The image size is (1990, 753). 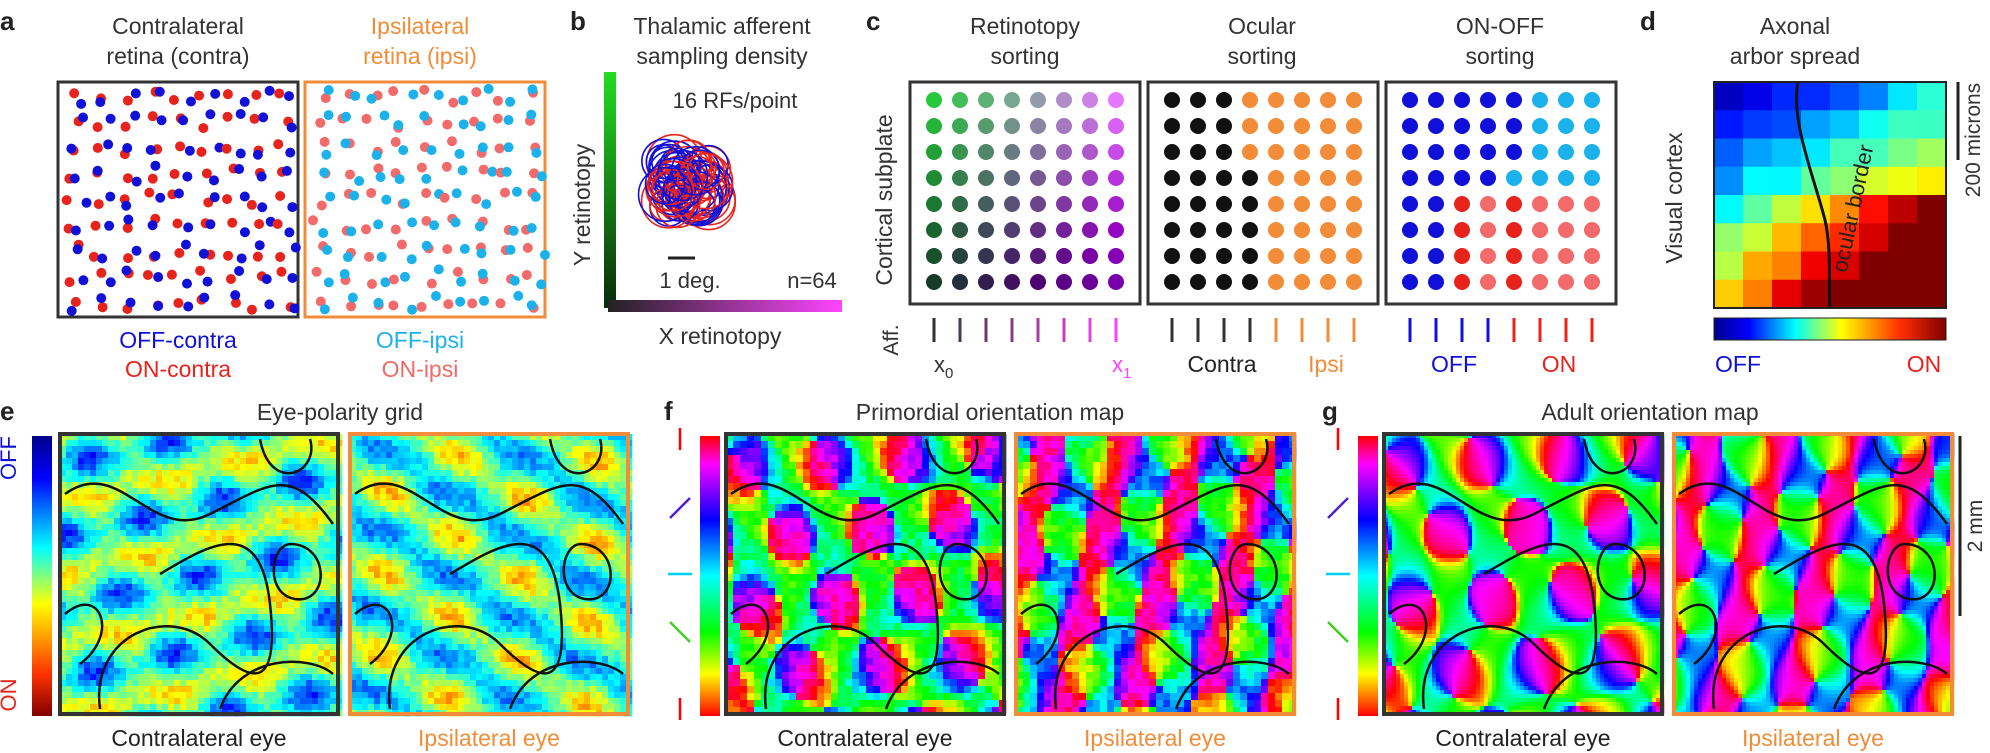 I want to click on ipsi-retina-title-line2: retina (ipsi), so click(x=420, y=56).